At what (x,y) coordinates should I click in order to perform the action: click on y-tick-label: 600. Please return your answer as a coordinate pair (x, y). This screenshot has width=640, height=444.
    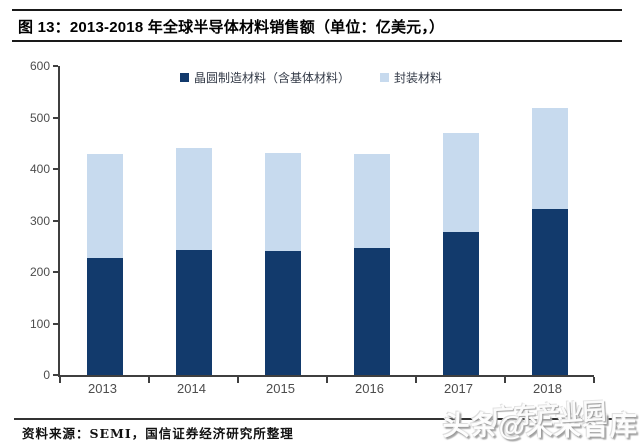
    Looking at the image, I should click on (39, 66).